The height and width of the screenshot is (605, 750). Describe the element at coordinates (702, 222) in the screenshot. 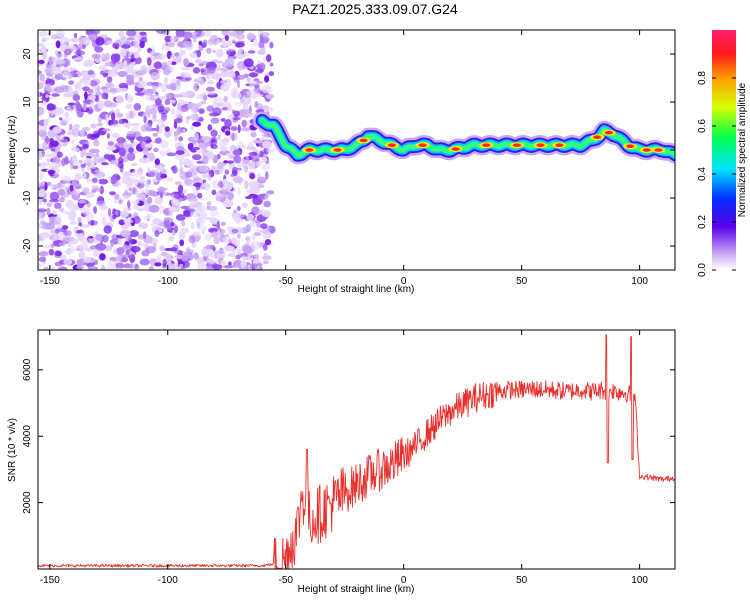

I see `colorbar-tick-label: 0.2` at that location.